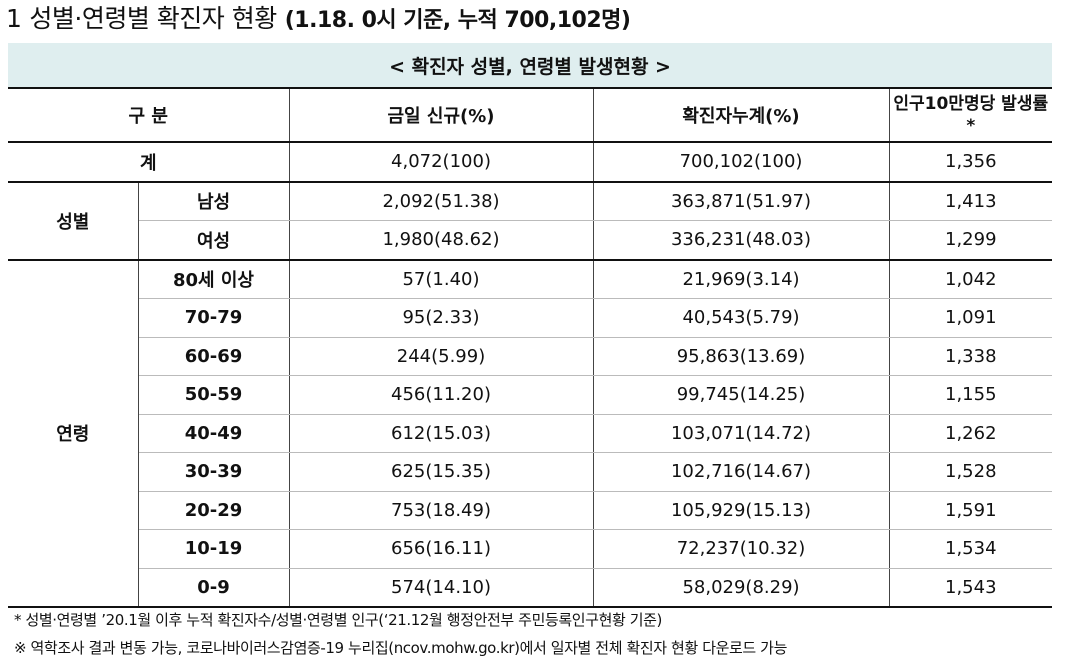 The width and height of the screenshot is (1080, 672). I want to click on group-label-age: 연령, so click(73, 433).